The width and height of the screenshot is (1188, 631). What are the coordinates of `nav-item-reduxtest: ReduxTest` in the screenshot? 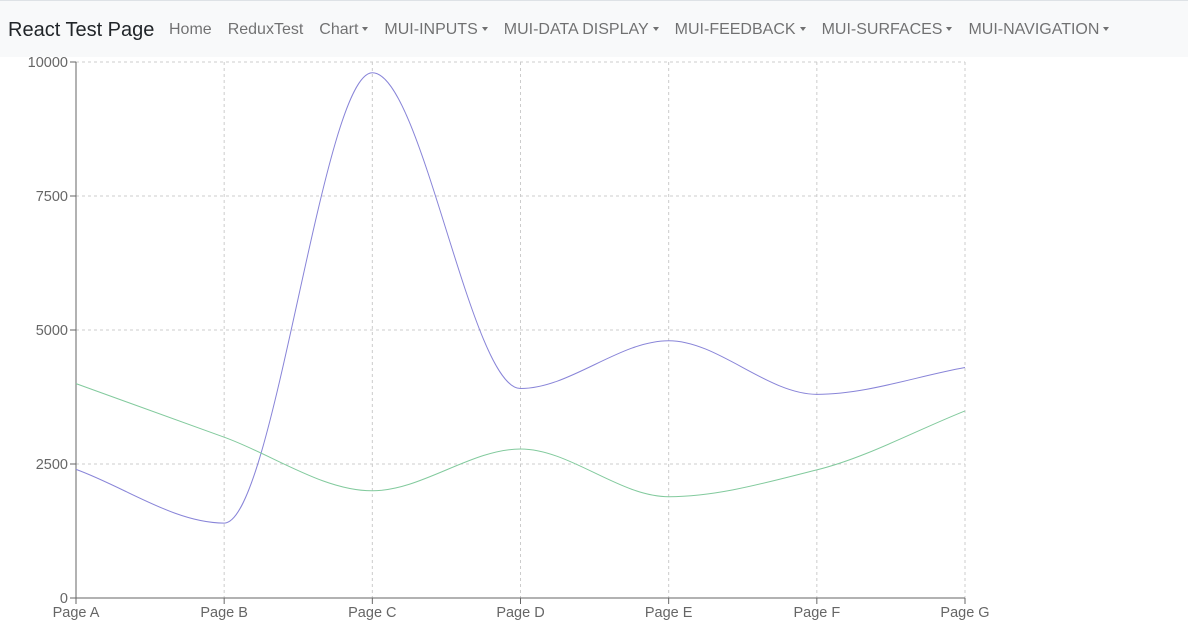 It's located at (266, 30).